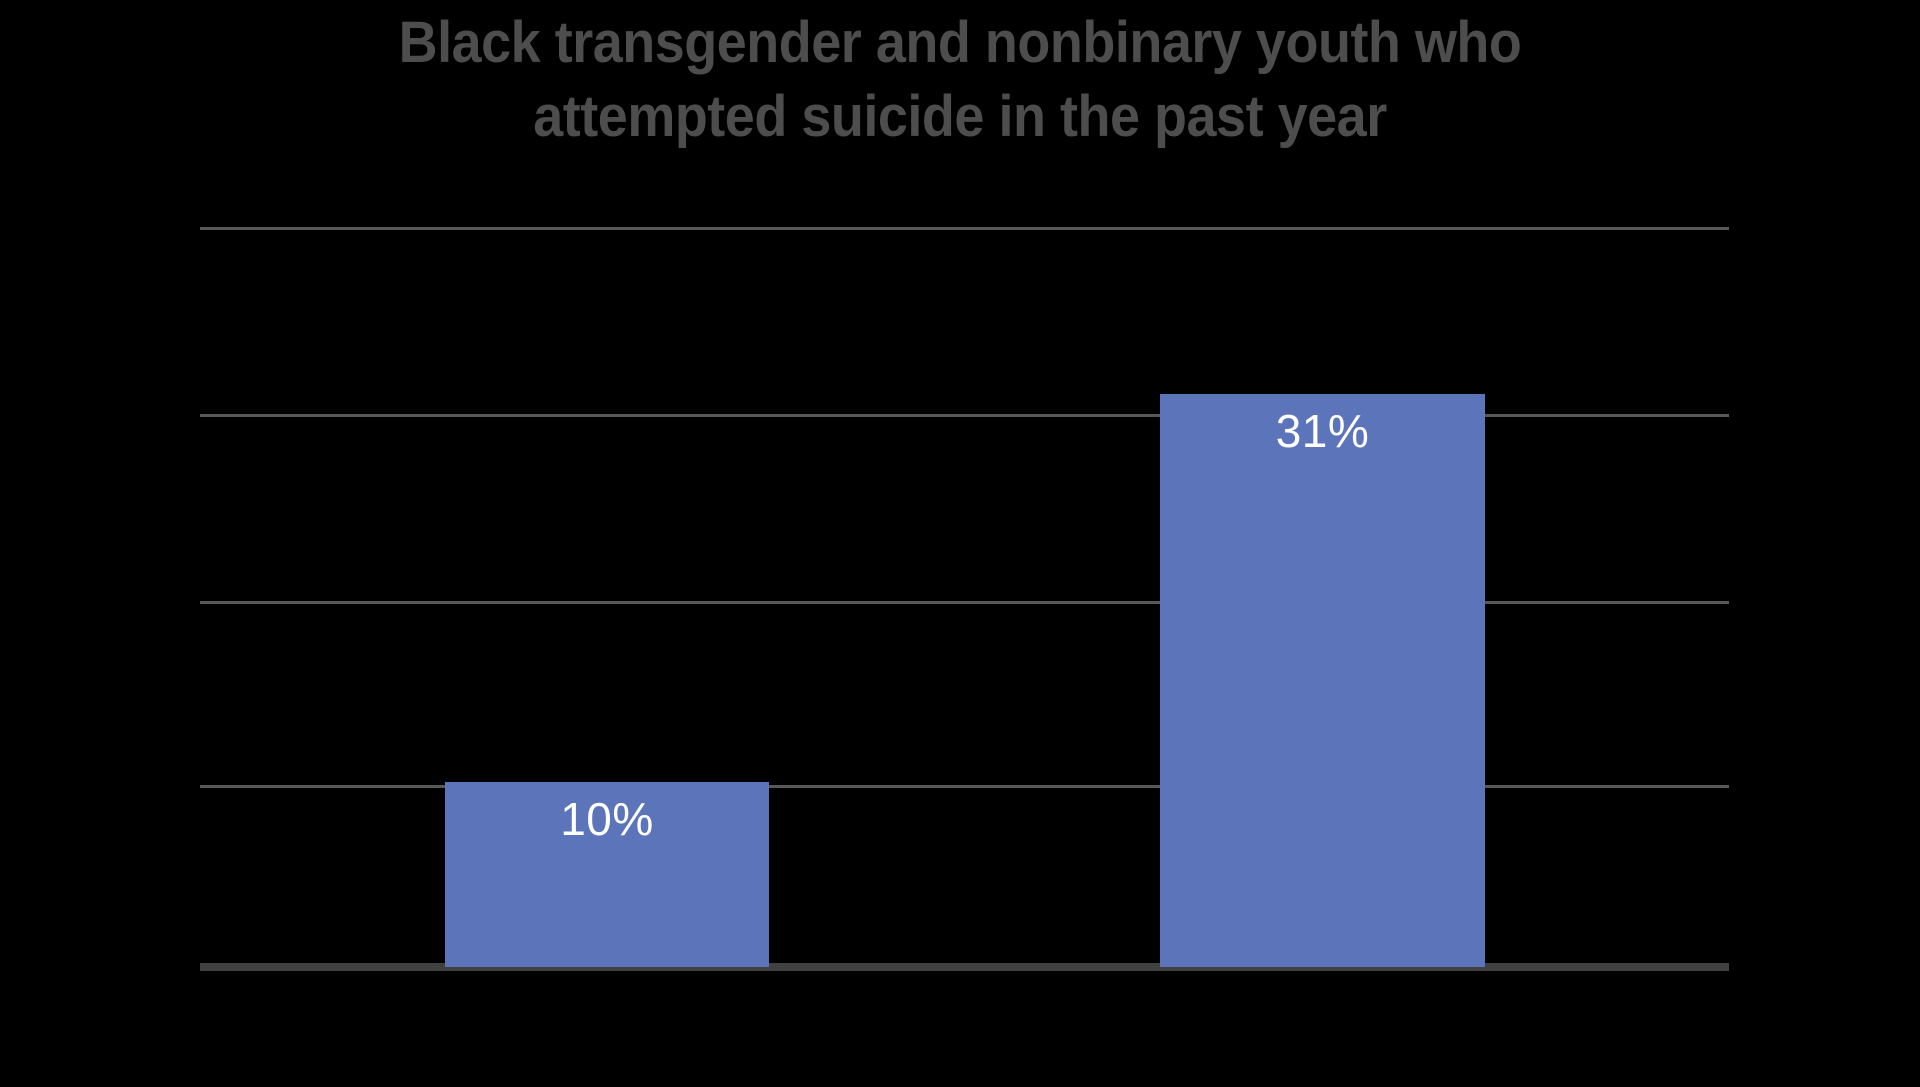 The image size is (1920, 1087). Describe the element at coordinates (607, 874) in the screenshot. I see `bar-series-0: 10%` at that location.